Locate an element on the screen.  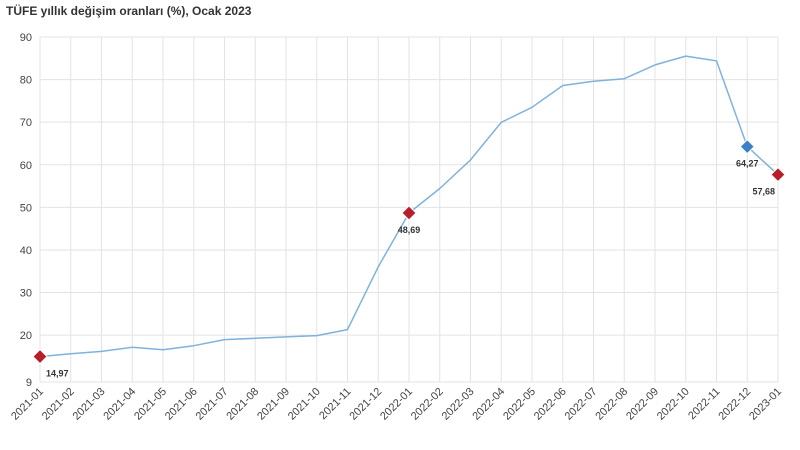
x-tick-label: 2021-08 is located at coordinates (242, 404).